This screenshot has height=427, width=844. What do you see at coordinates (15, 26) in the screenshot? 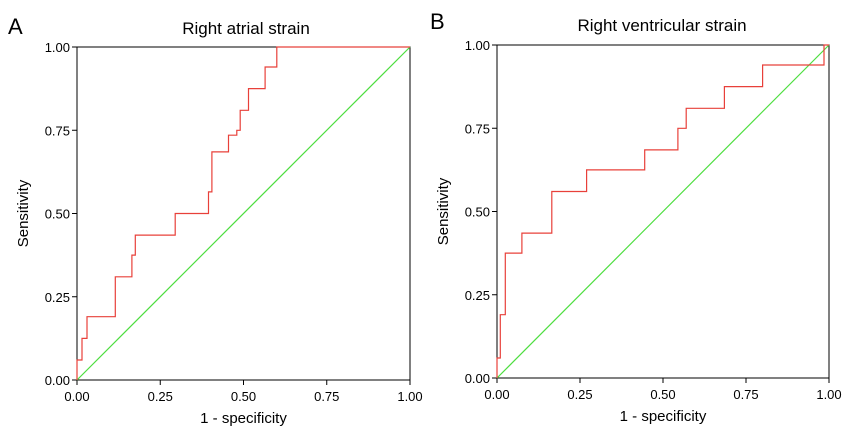
I see `panel-letter: A` at bounding box center [15, 26].